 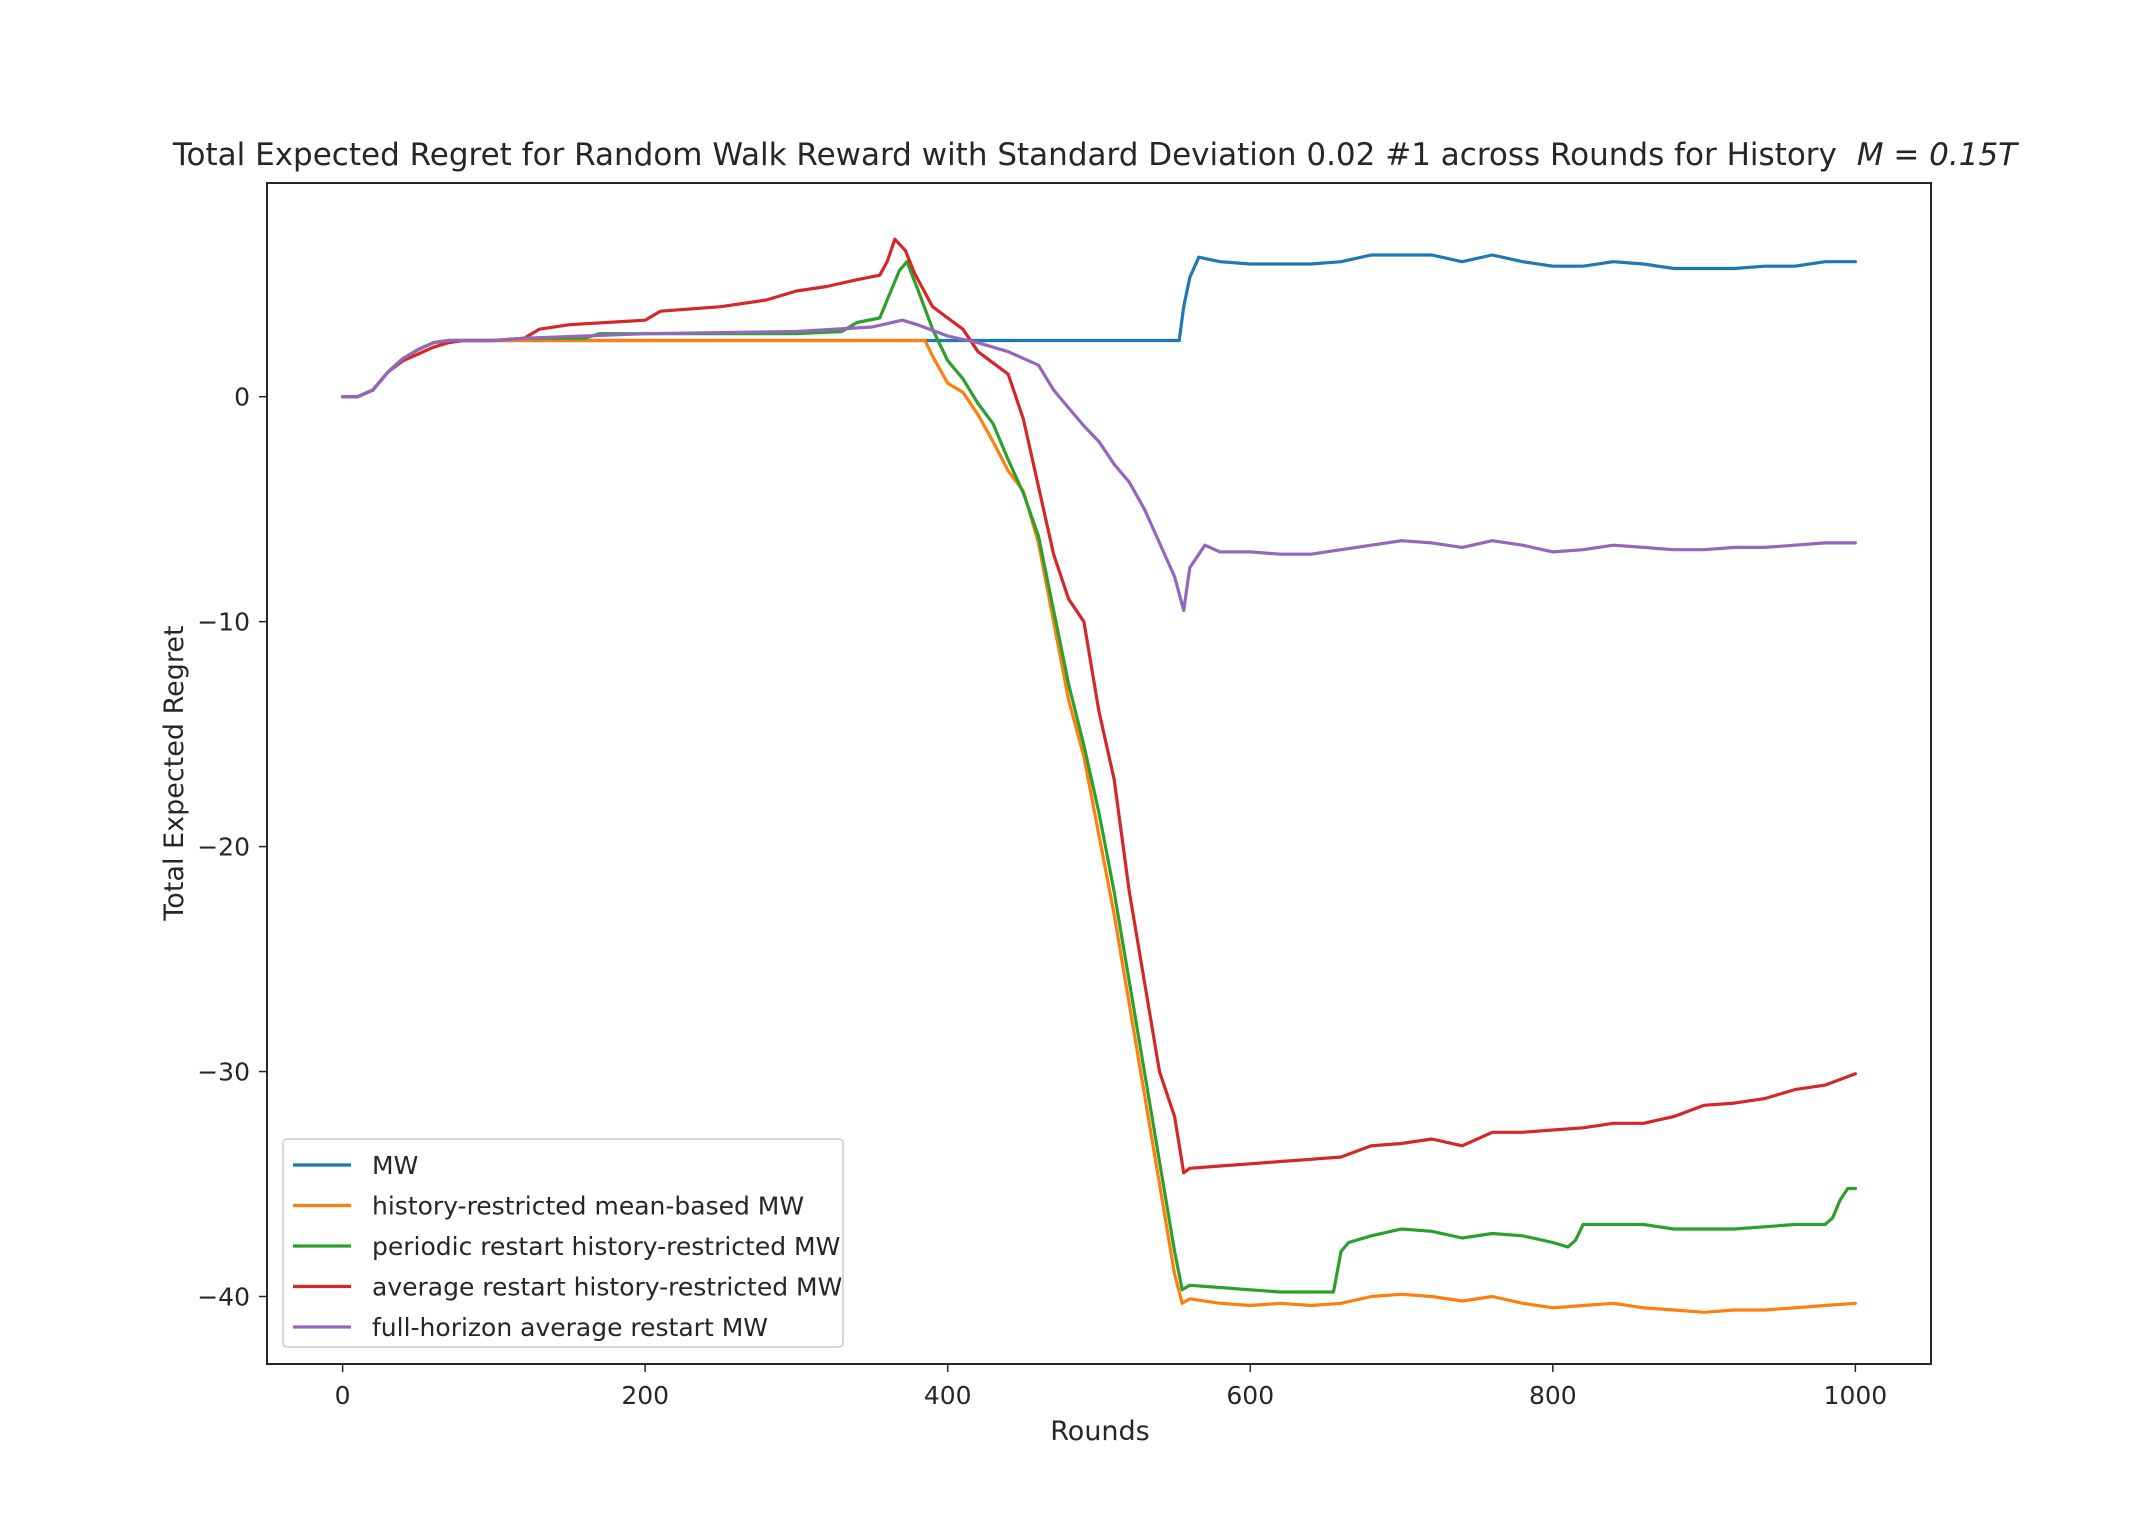 What do you see at coordinates (588, 1206) in the screenshot?
I see `legend-label-2: history-restricted mean-based MW` at bounding box center [588, 1206].